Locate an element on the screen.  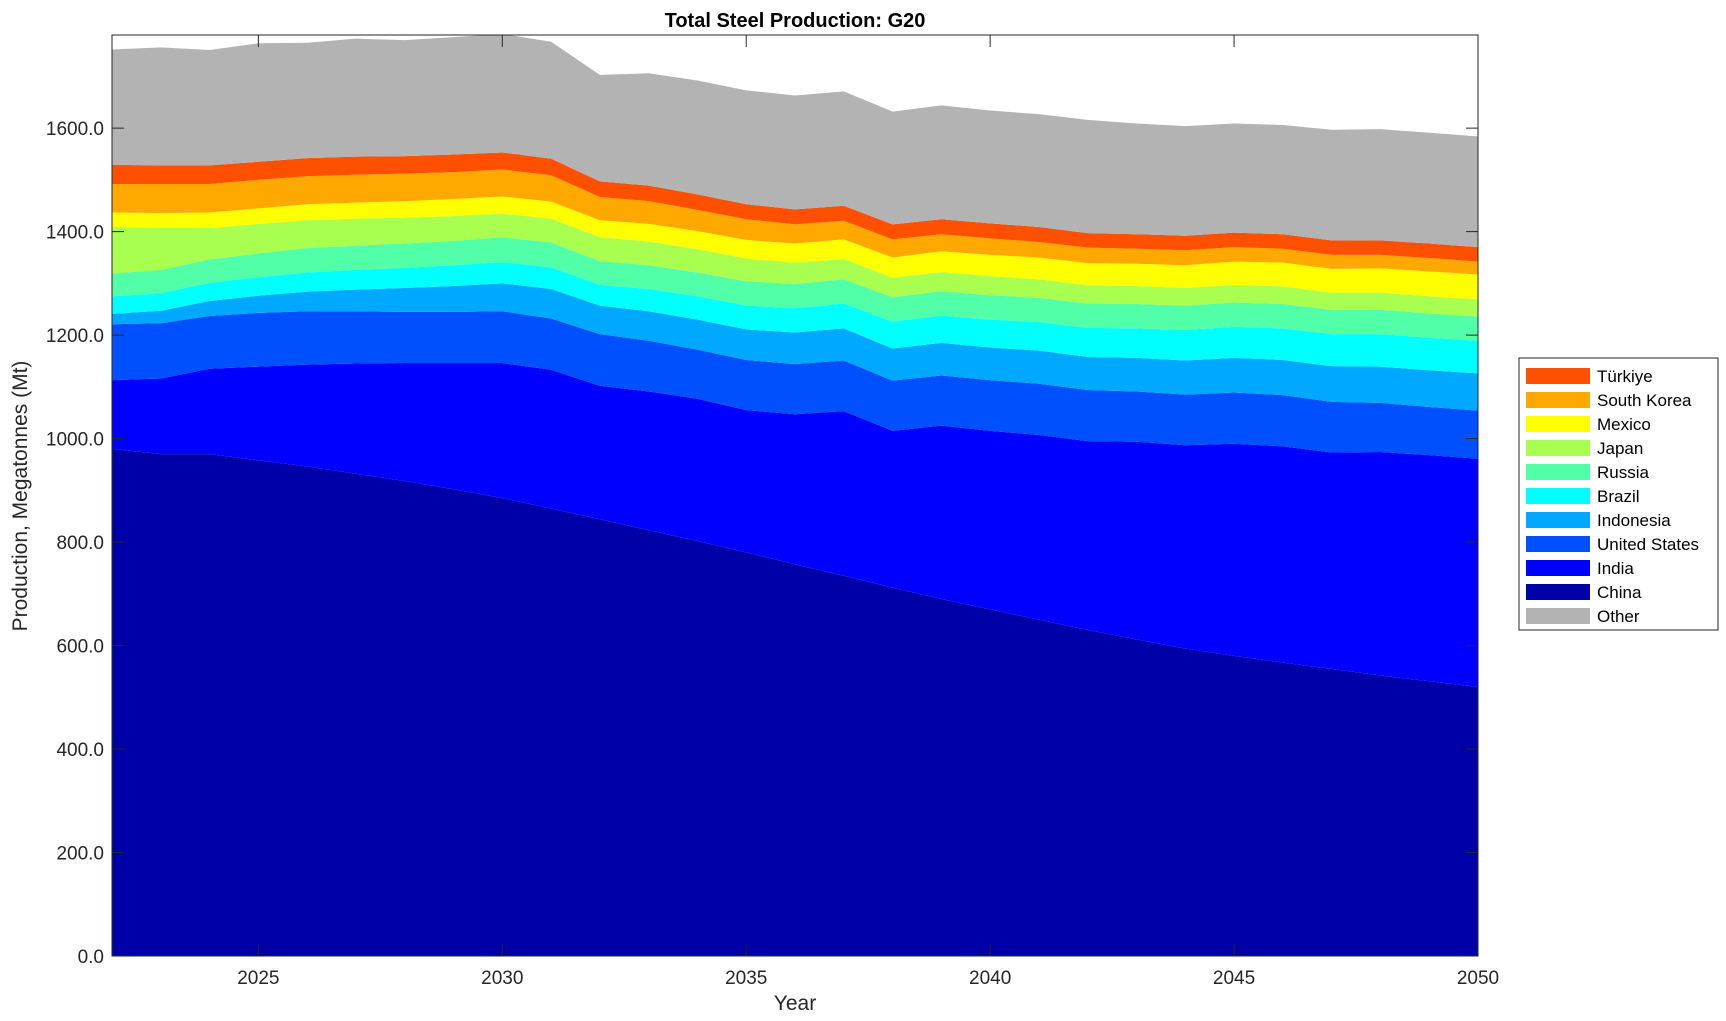
x-tick-label: 2040 is located at coordinates (990, 978).